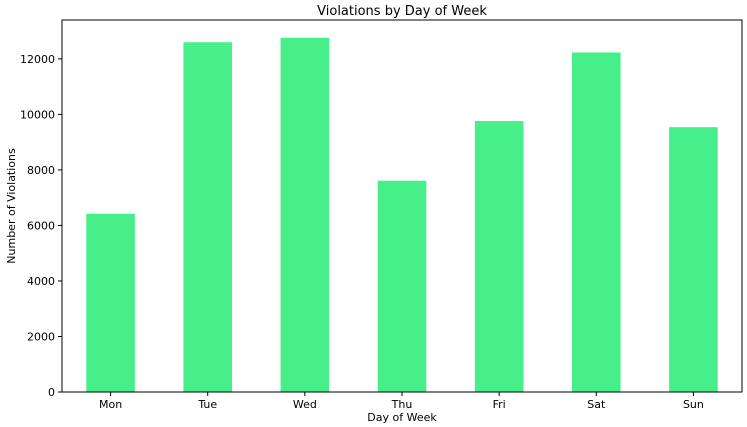  I want to click on y-tick-label: 4000, so click(41, 281).